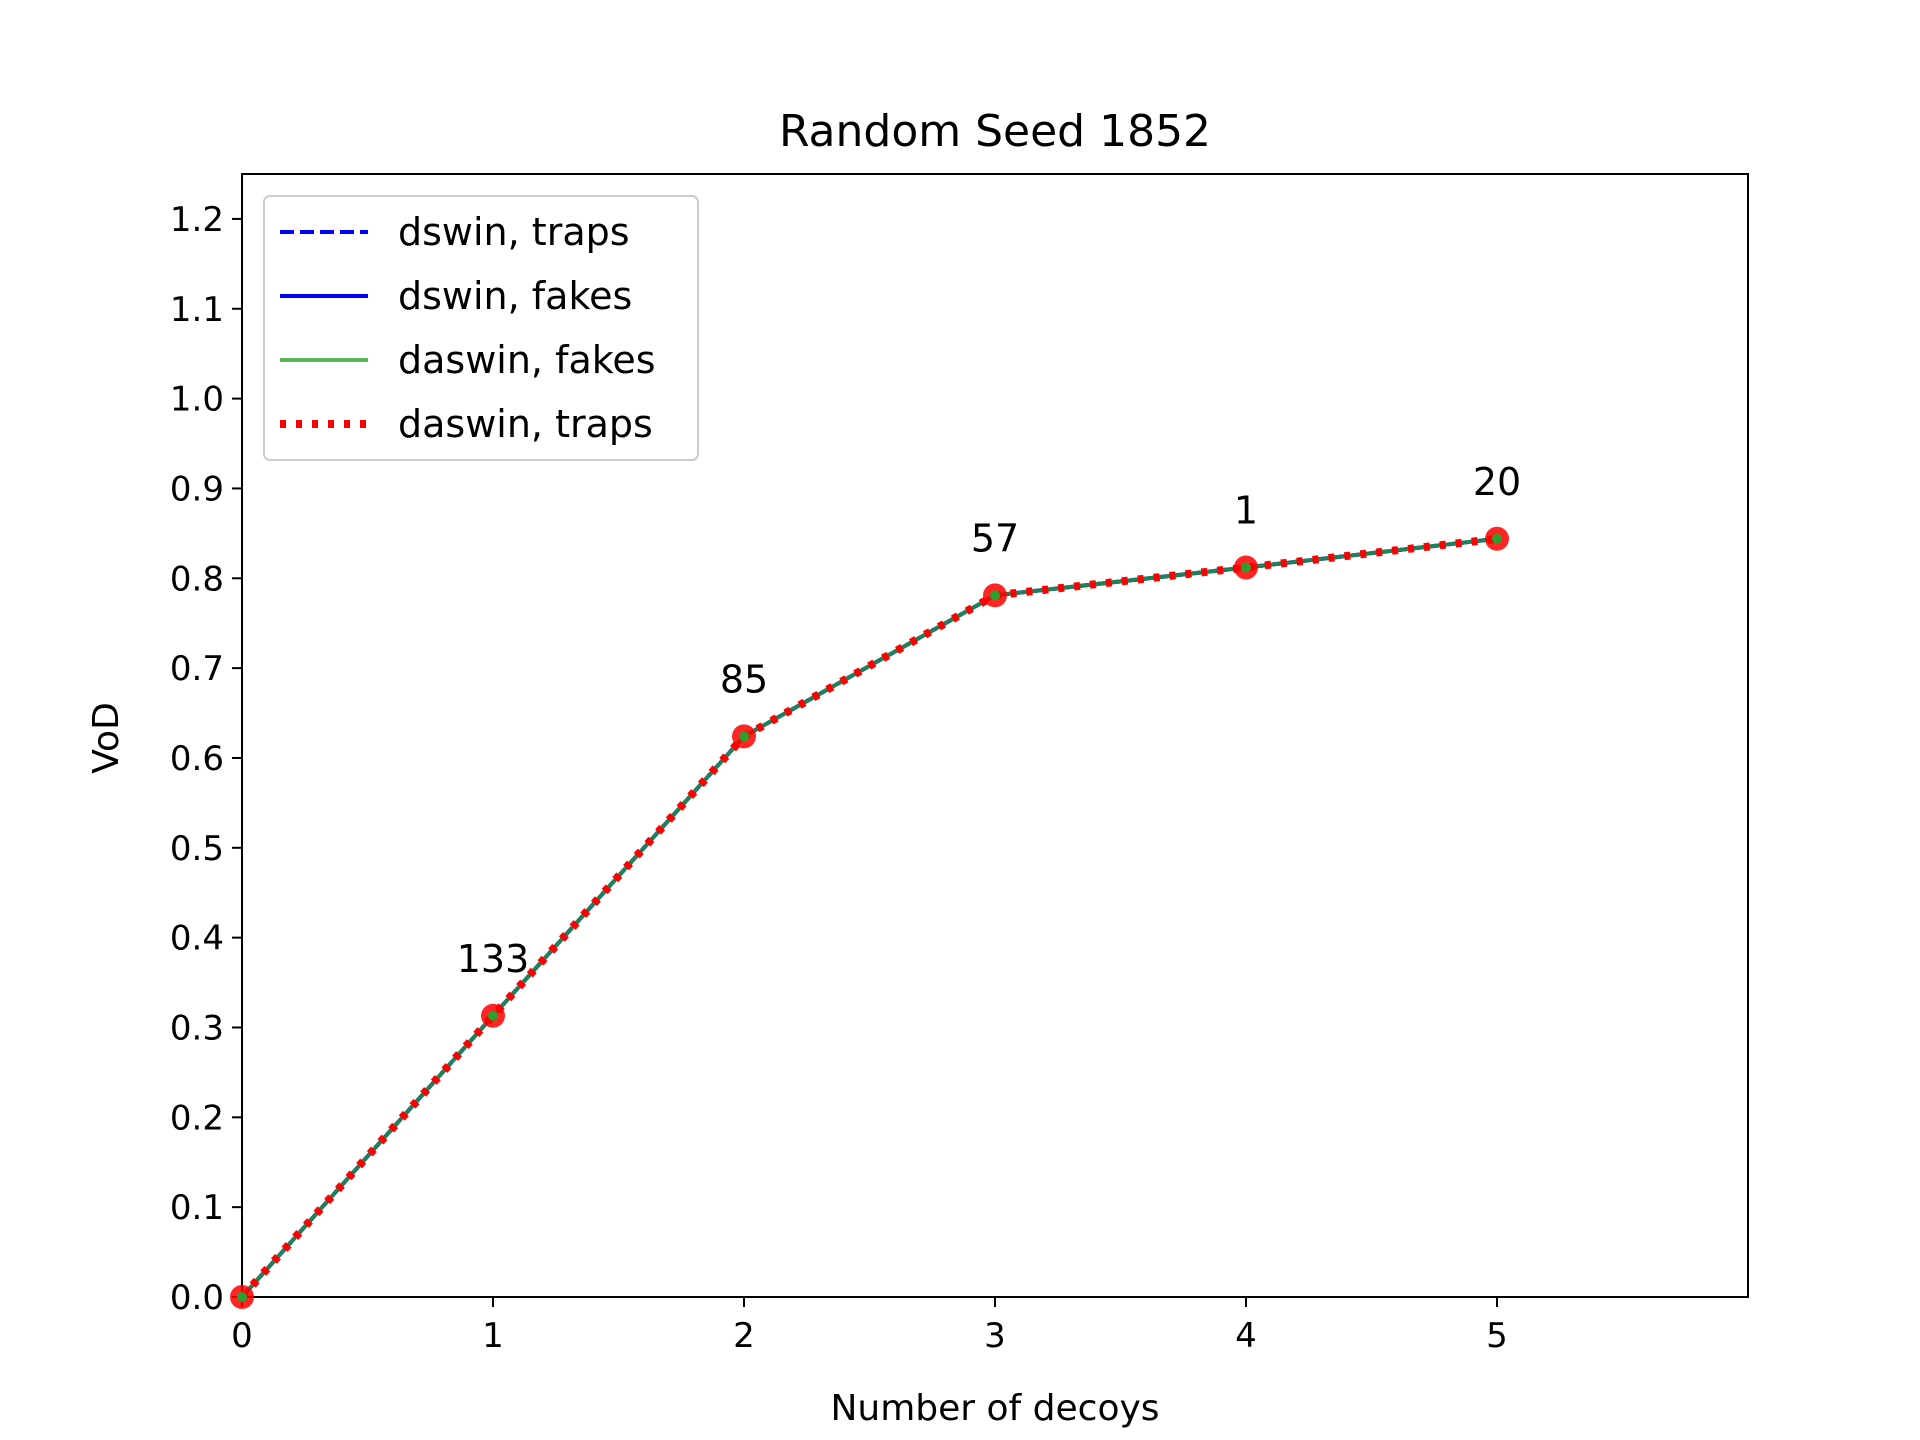 The width and height of the screenshot is (1920, 1440). Describe the element at coordinates (242, 1336) in the screenshot. I see `x-tick-label: 0` at that location.